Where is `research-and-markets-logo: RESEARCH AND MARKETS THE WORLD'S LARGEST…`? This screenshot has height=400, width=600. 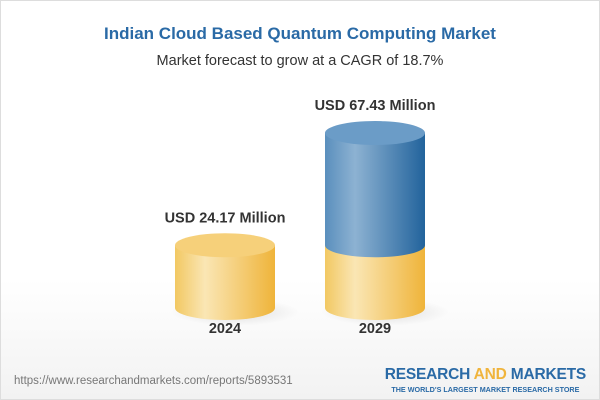 research-and-markets-logo: RESEARCH AND MARKETS THE WORLD'S LARGEST… is located at coordinates (485, 380).